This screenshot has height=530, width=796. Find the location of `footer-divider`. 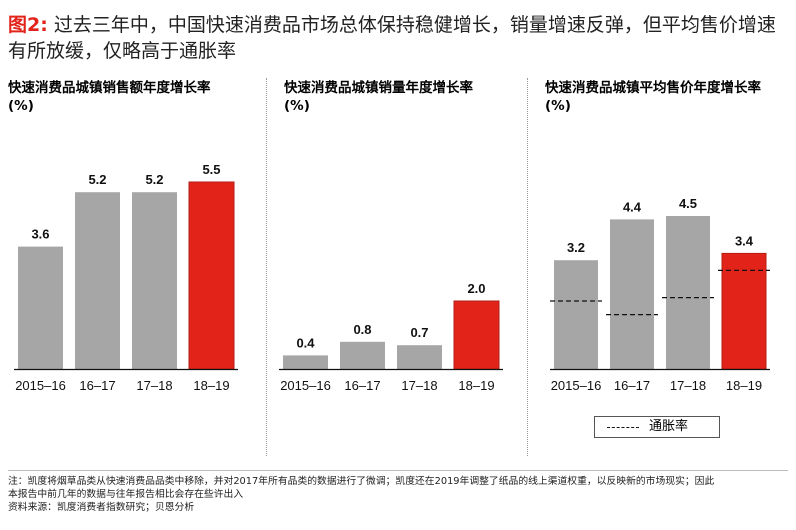

footer-divider is located at coordinates (398, 470).